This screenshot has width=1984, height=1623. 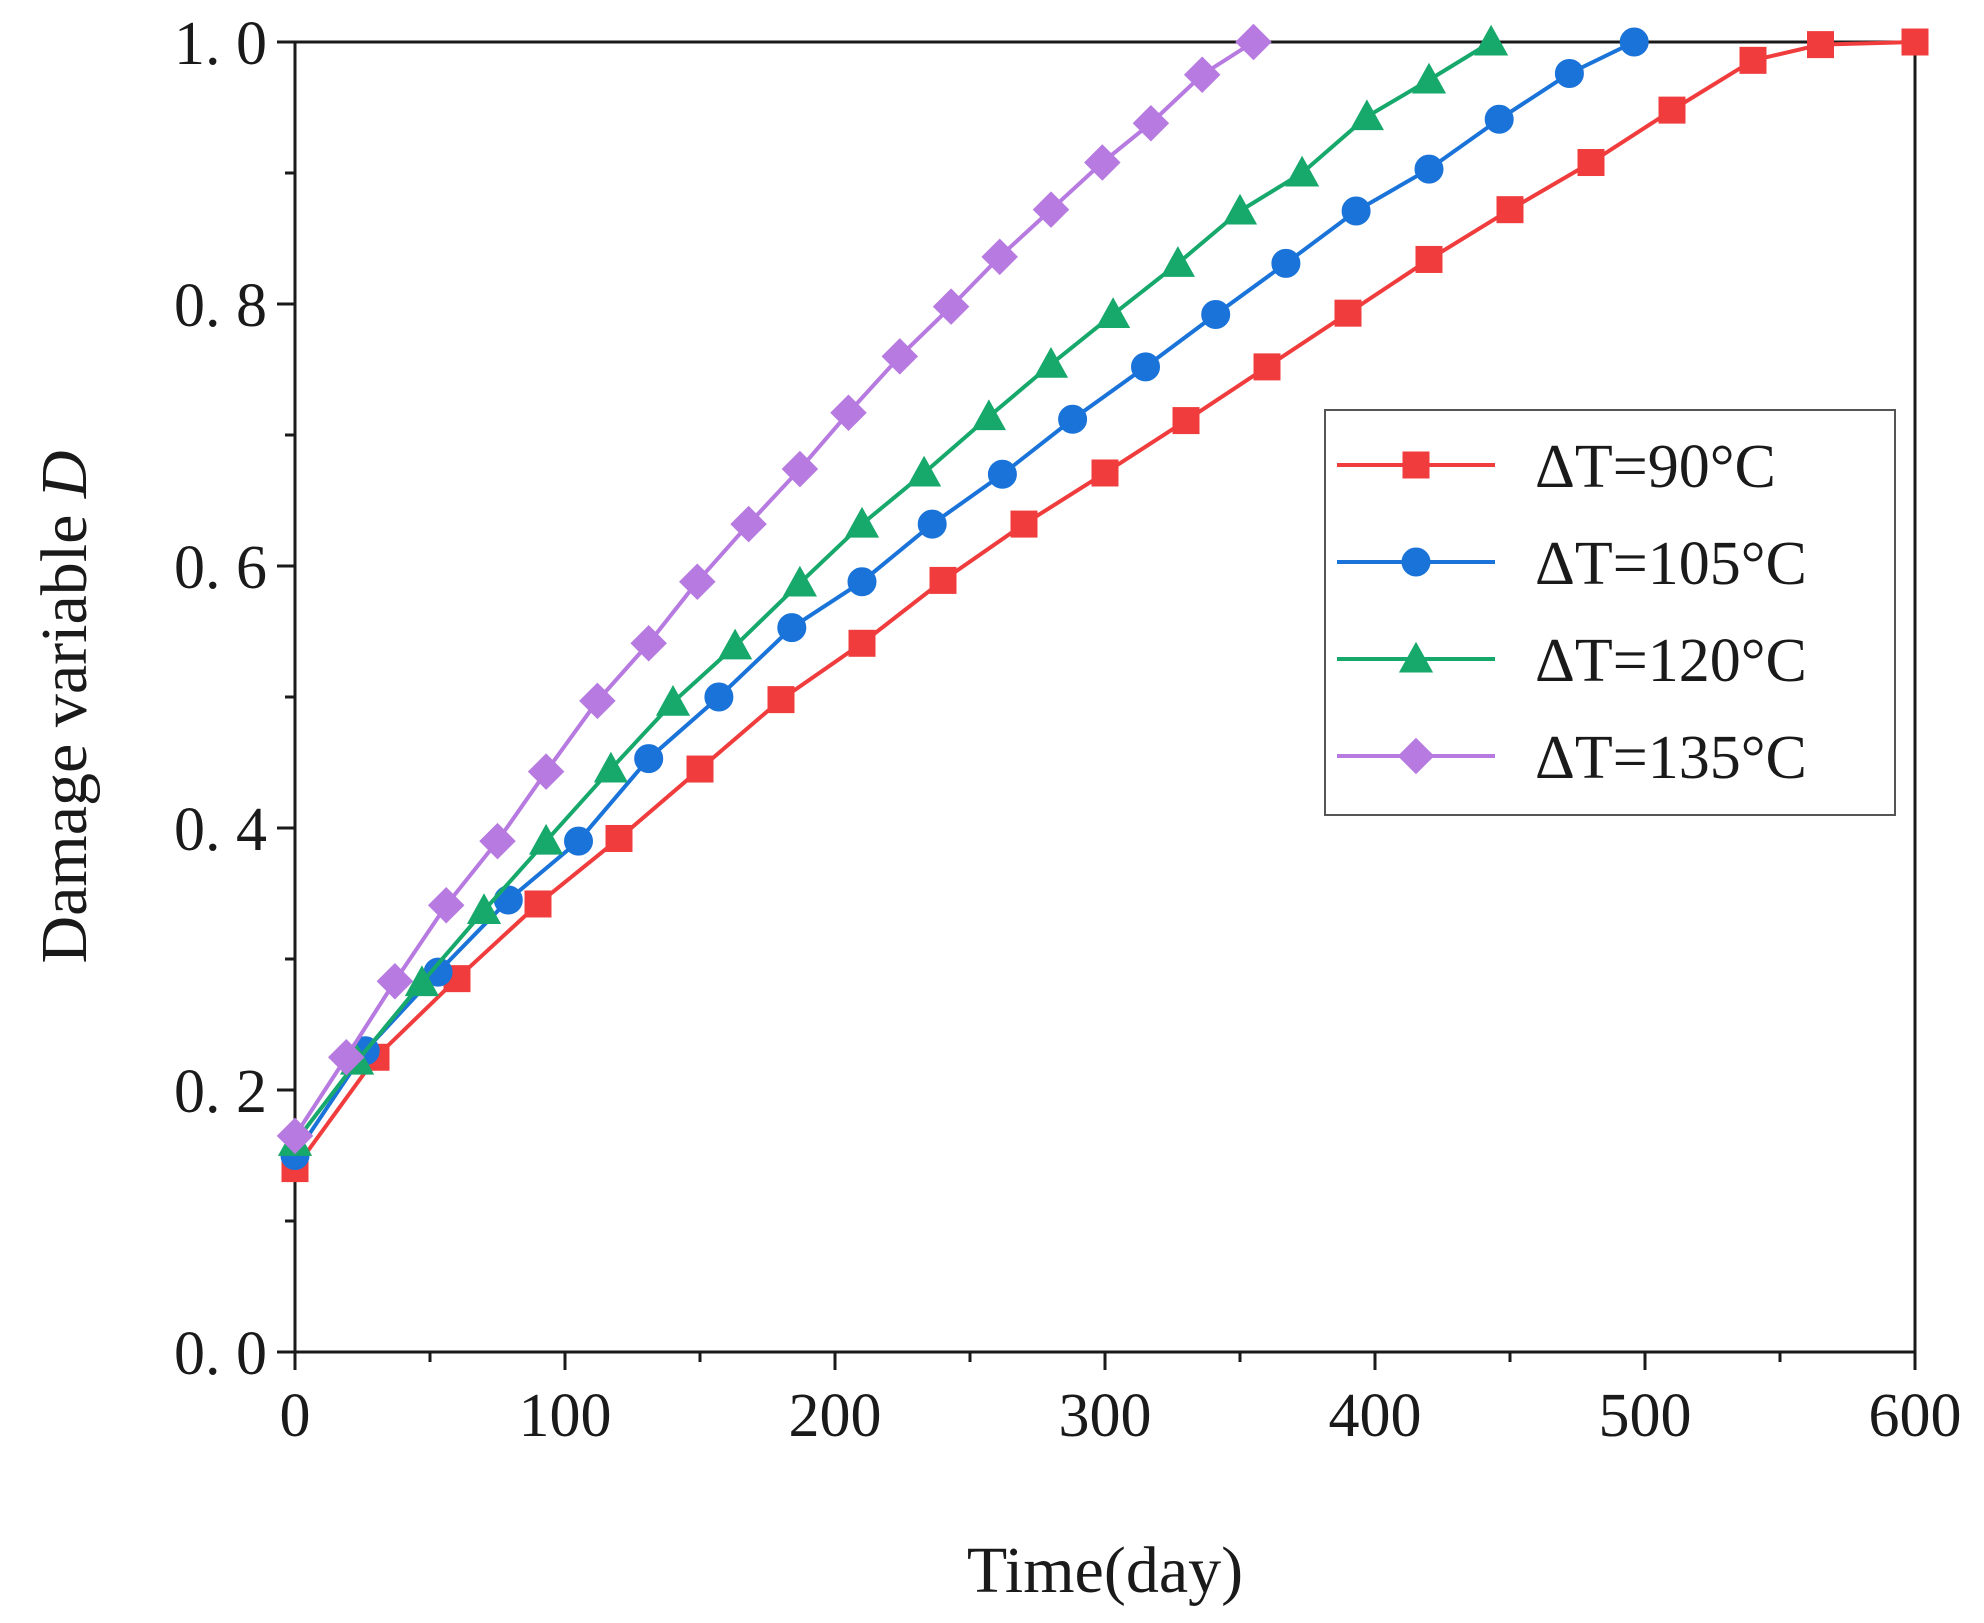 I want to click on legend-entry: ΔT=105°C, so click(x=1572, y=564).